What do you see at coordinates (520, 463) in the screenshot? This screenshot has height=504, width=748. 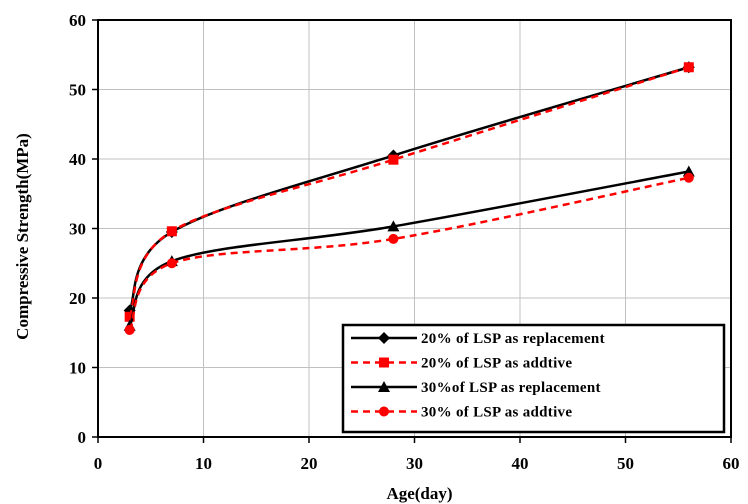 I see `x-tick-label: 40` at bounding box center [520, 463].